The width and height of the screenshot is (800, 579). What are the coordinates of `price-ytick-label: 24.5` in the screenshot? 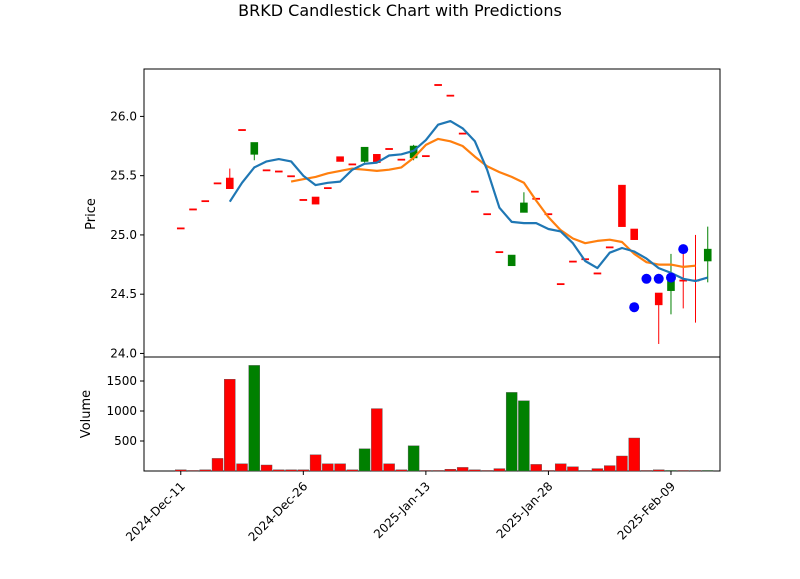 It's located at (123, 294).